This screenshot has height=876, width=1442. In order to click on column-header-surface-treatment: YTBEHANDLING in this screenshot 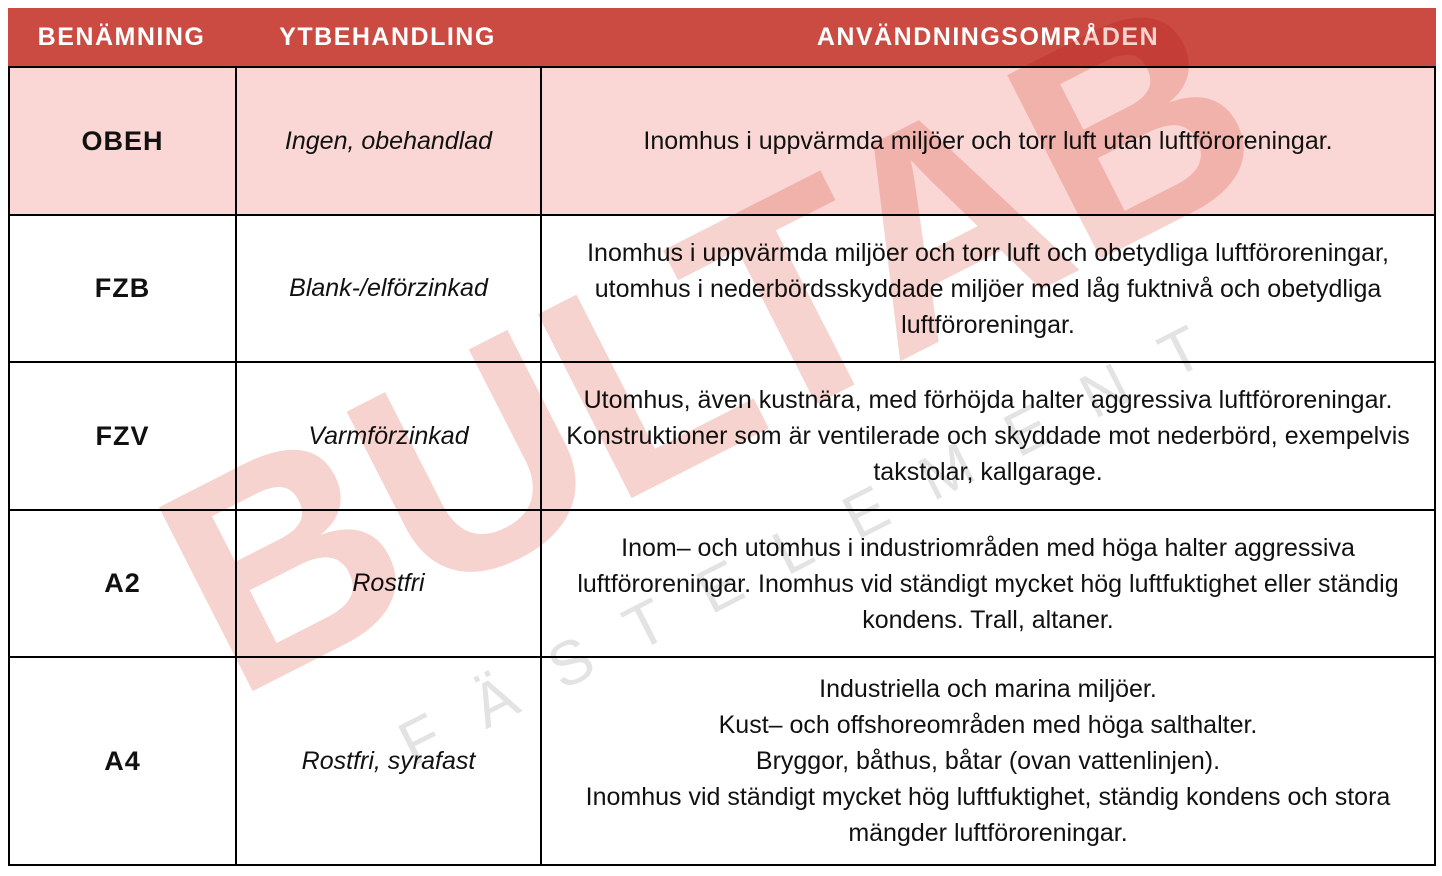, I will do `click(387, 36)`.